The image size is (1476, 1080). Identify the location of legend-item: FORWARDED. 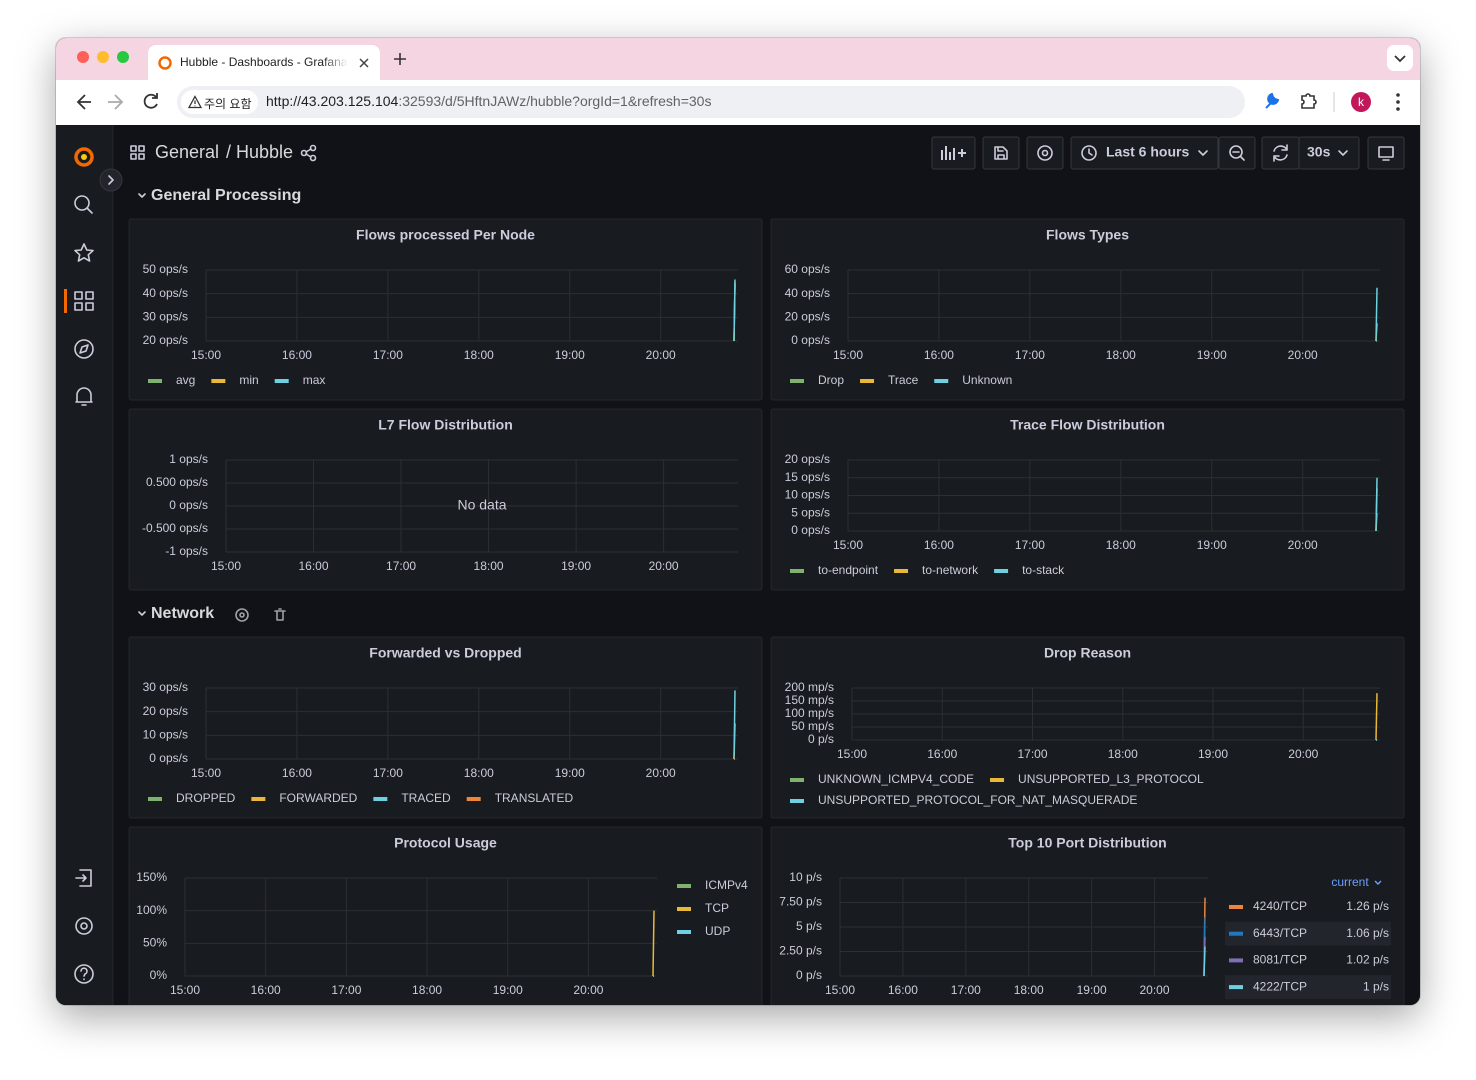
(304, 798).